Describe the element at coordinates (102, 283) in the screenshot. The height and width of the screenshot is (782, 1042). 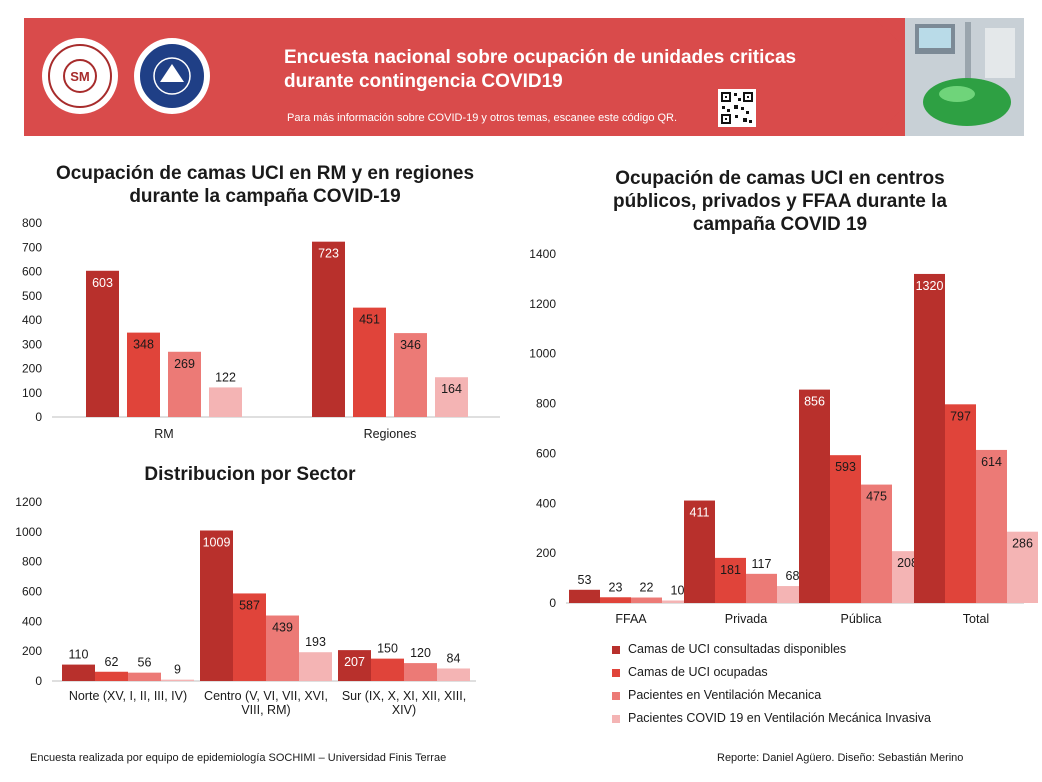
I see `data-label: 603` at that location.